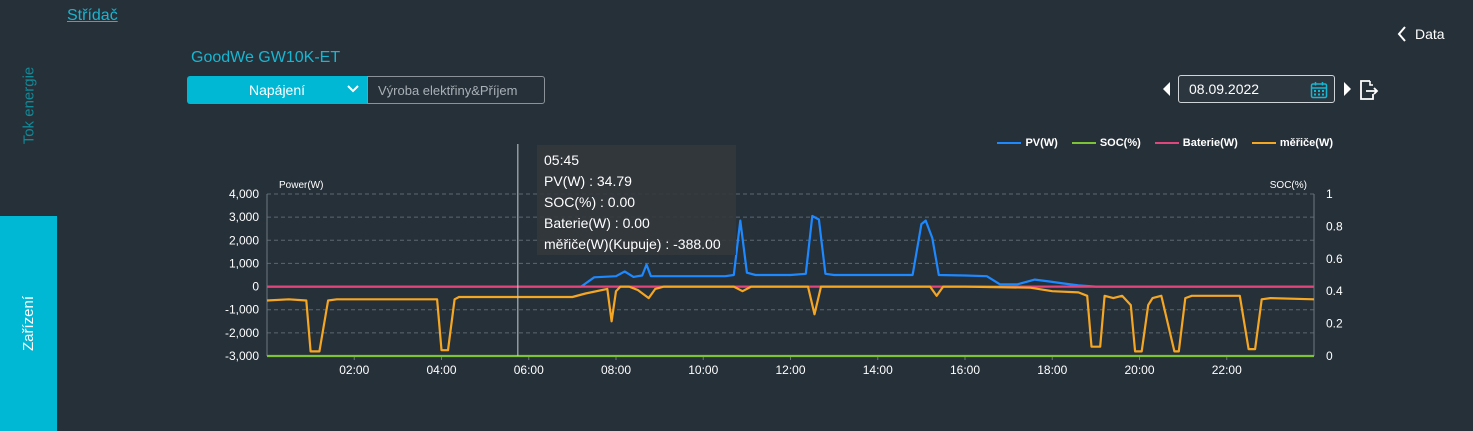 The height and width of the screenshot is (431, 1473). Describe the element at coordinates (1334, 324) in the screenshot. I see `right-tick-label: 0.2` at that location.